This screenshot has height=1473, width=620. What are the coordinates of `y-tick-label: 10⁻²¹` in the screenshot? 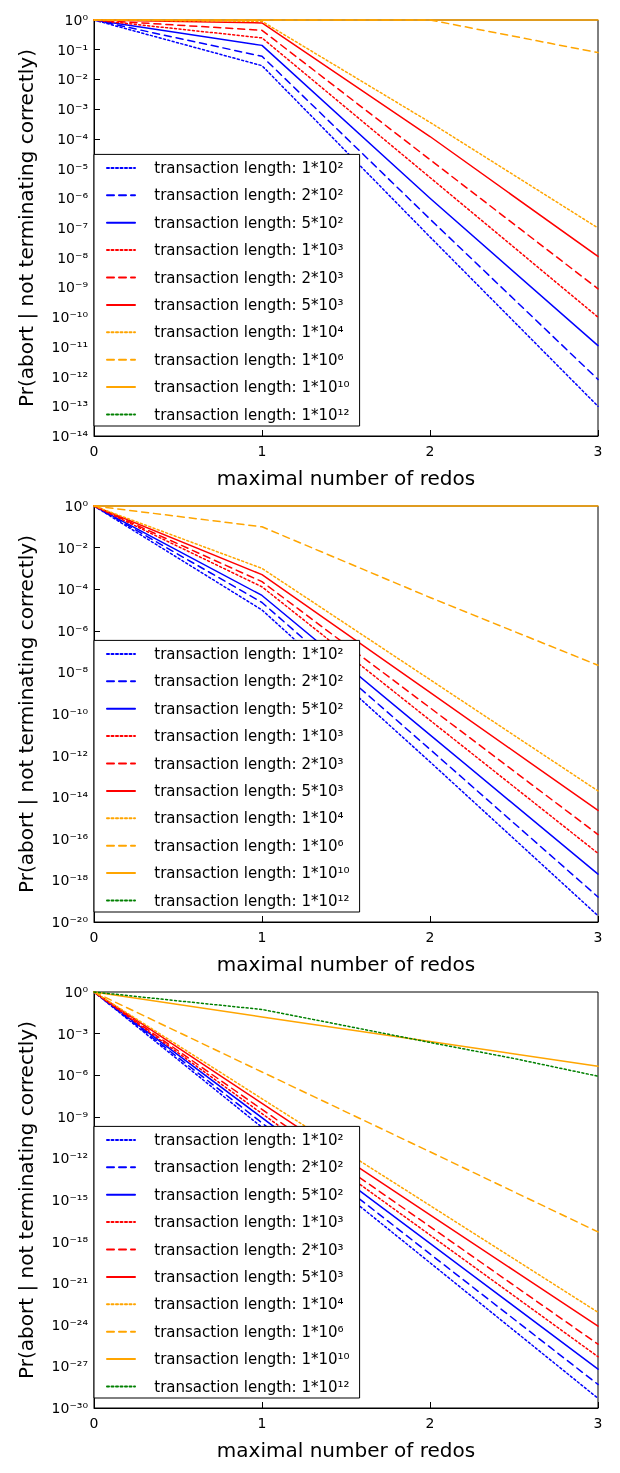 It's located at (69, 1283).